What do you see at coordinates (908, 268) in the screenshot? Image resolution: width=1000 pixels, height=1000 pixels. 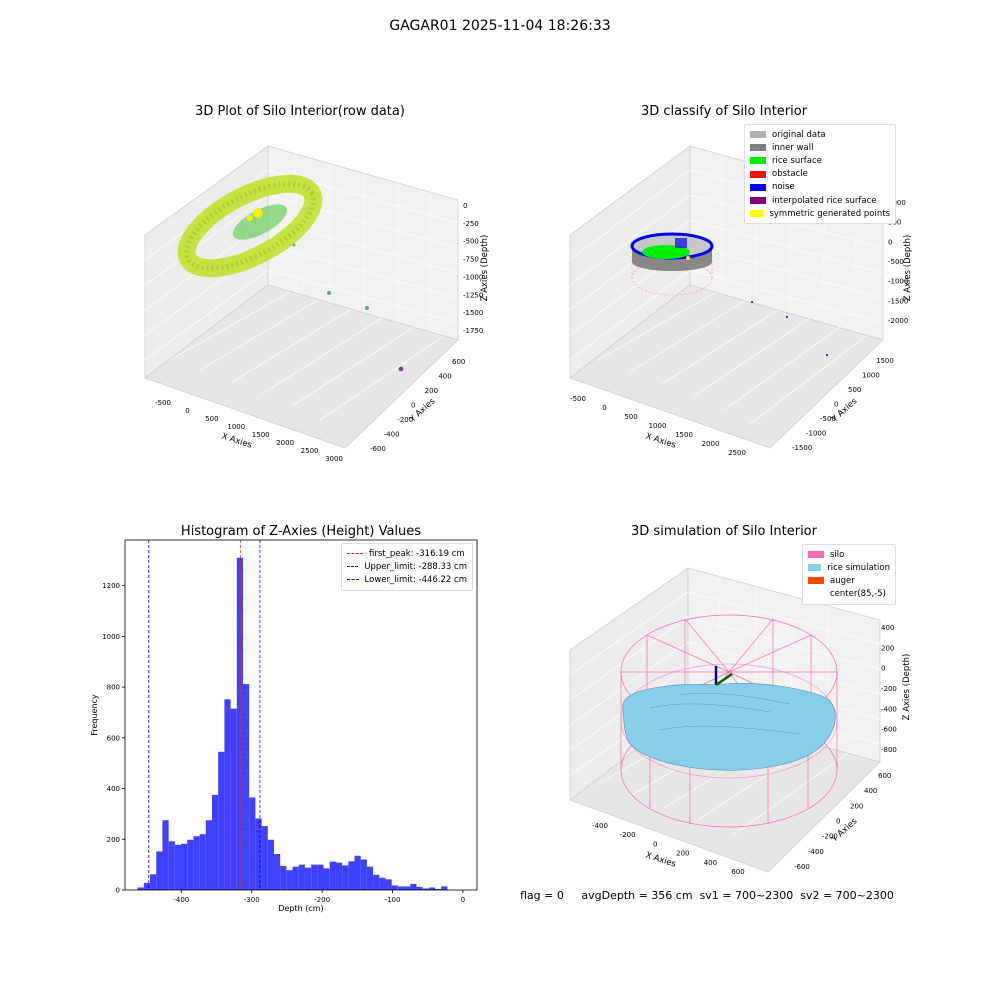 I see `classify-z-label: Z Axies (Depth)` at bounding box center [908, 268].